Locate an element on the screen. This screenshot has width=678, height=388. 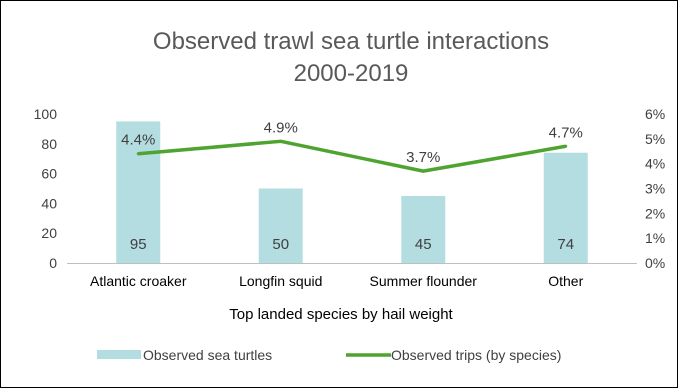
bar-value-label: 50 is located at coordinates (280, 244).